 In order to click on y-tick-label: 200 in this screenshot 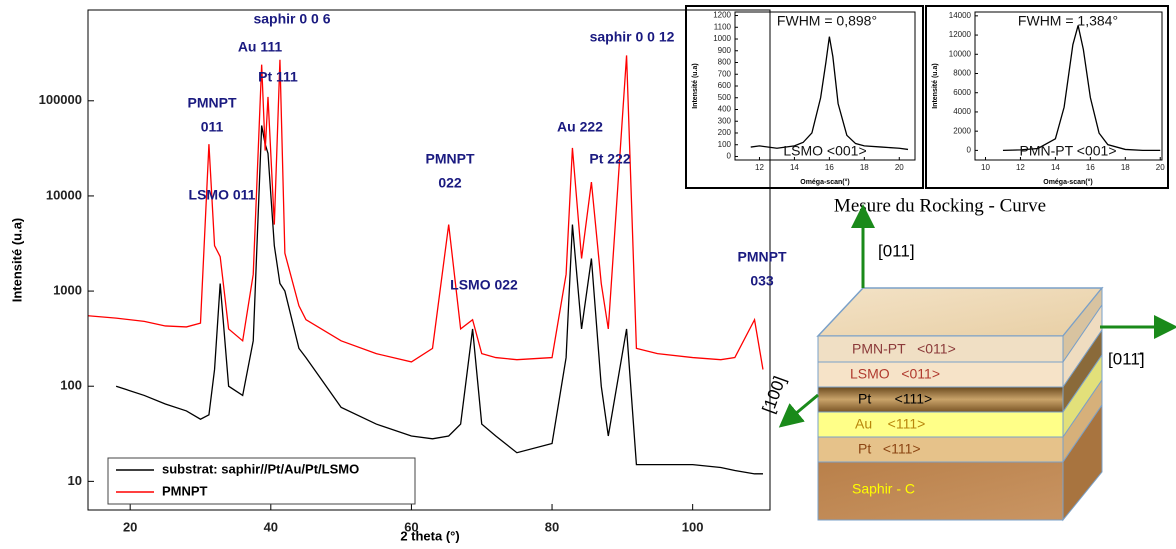, I will do `click(725, 132)`.